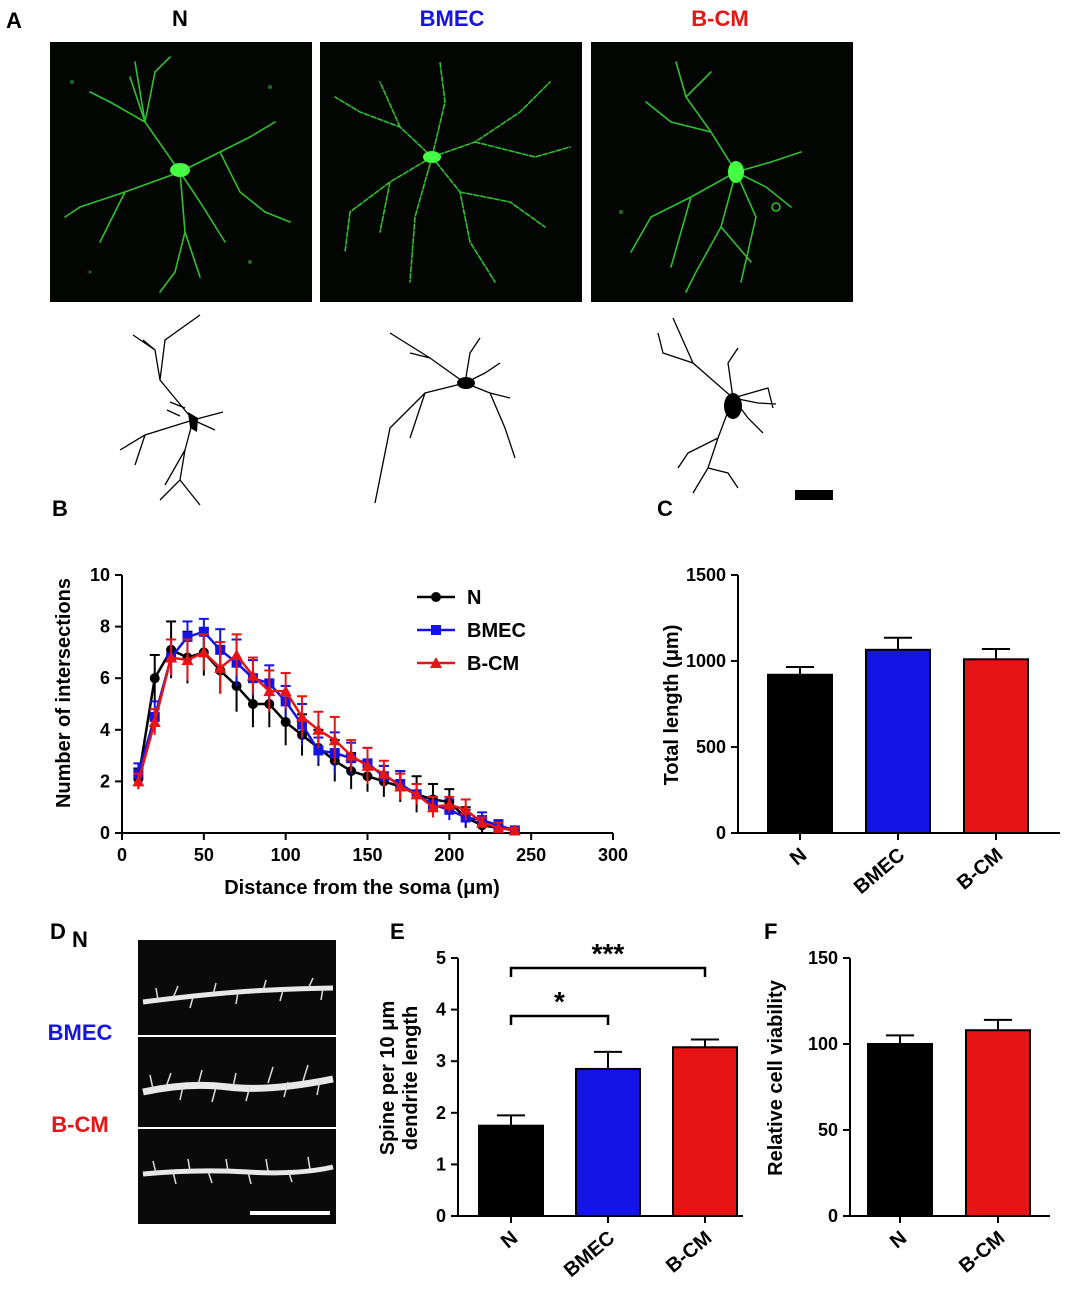  I want to click on chart-e-significance-label: ***, so click(608, 954).